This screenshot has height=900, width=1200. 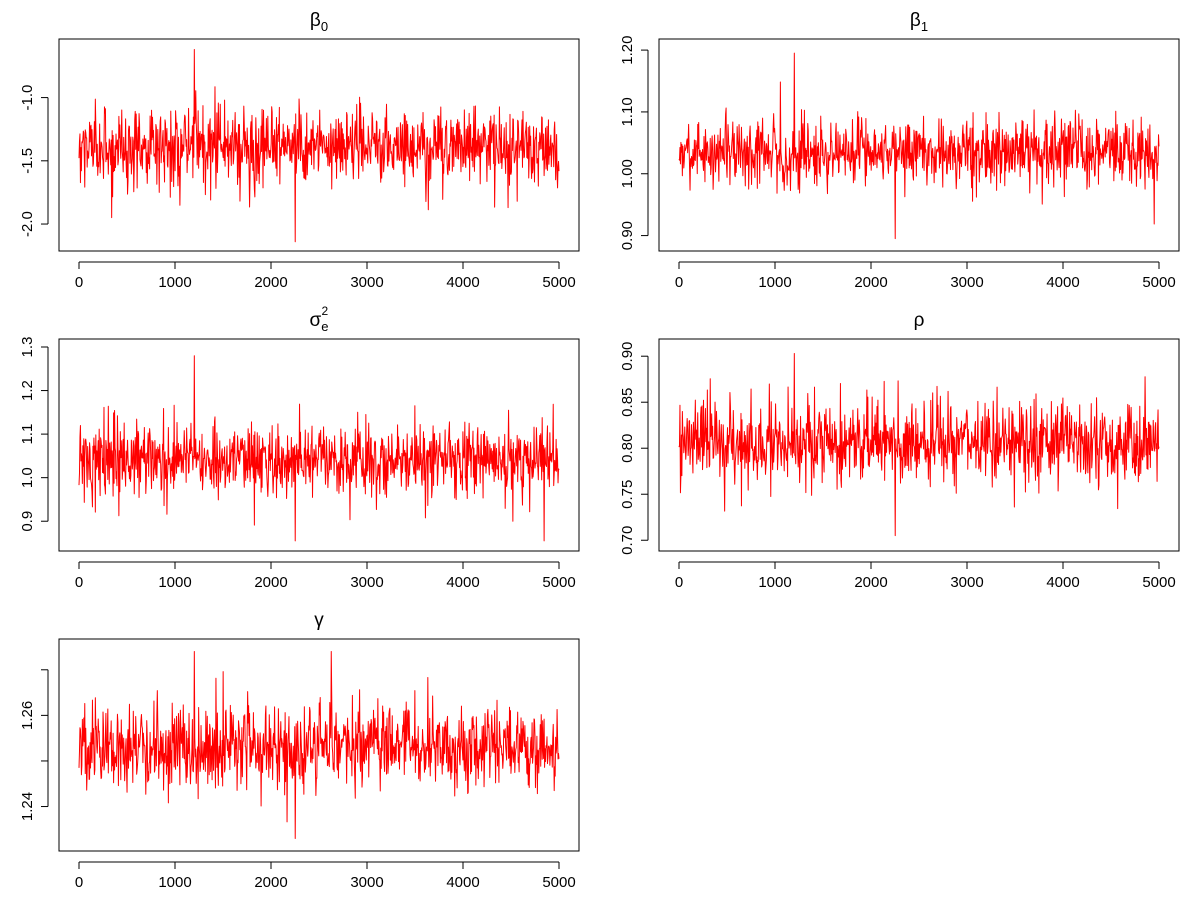 What do you see at coordinates (627, 173) in the screenshot?
I see `y-tick-label: 1.00` at bounding box center [627, 173].